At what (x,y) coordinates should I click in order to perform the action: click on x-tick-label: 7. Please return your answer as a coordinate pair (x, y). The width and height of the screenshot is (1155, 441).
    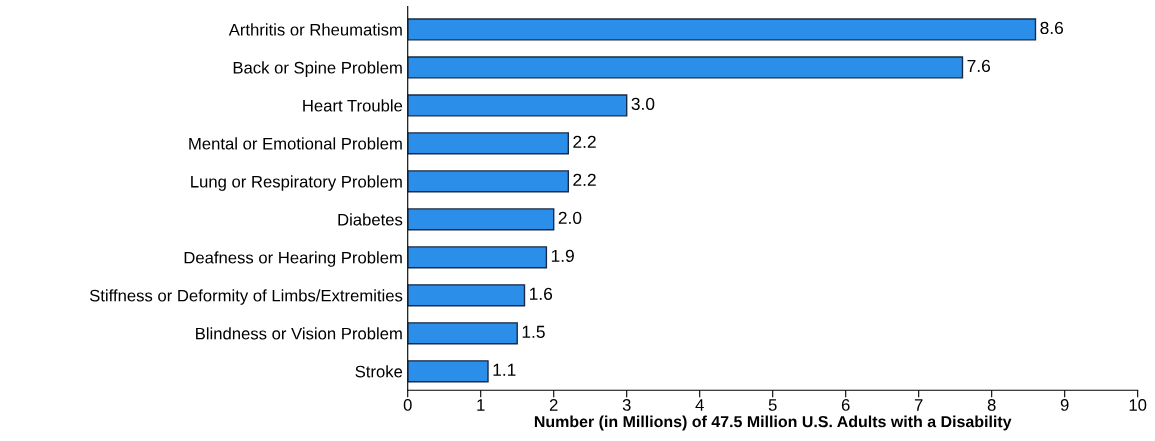
    Looking at the image, I should click on (918, 405).